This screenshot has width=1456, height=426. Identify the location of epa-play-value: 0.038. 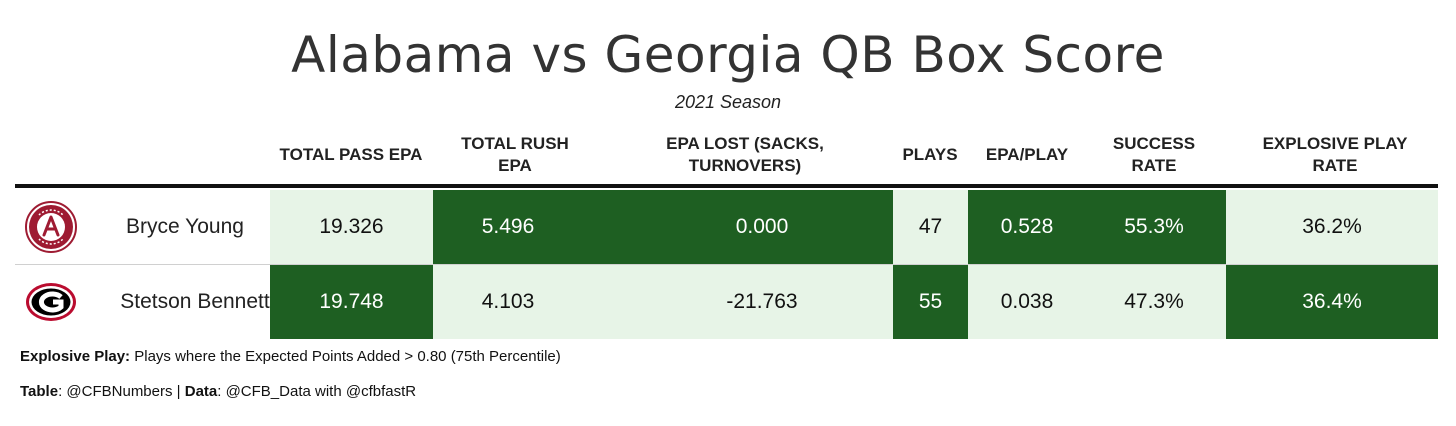
(1027, 301).